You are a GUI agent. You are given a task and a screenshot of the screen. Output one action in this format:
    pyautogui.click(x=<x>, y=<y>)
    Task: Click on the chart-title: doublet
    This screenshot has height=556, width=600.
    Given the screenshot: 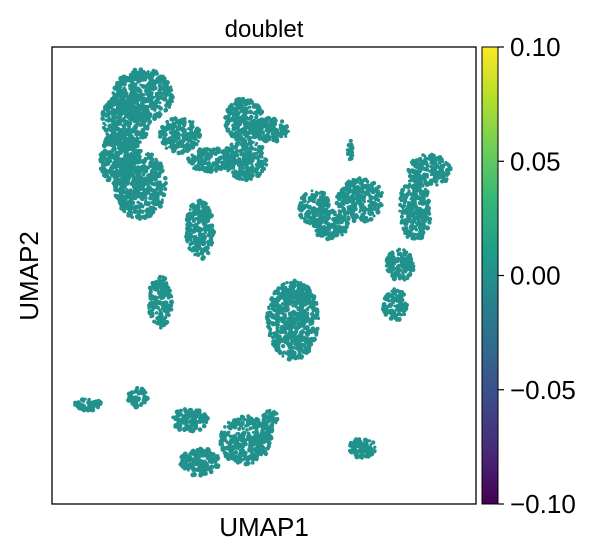 What is the action you would take?
    pyautogui.click(x=264, y=29)
    